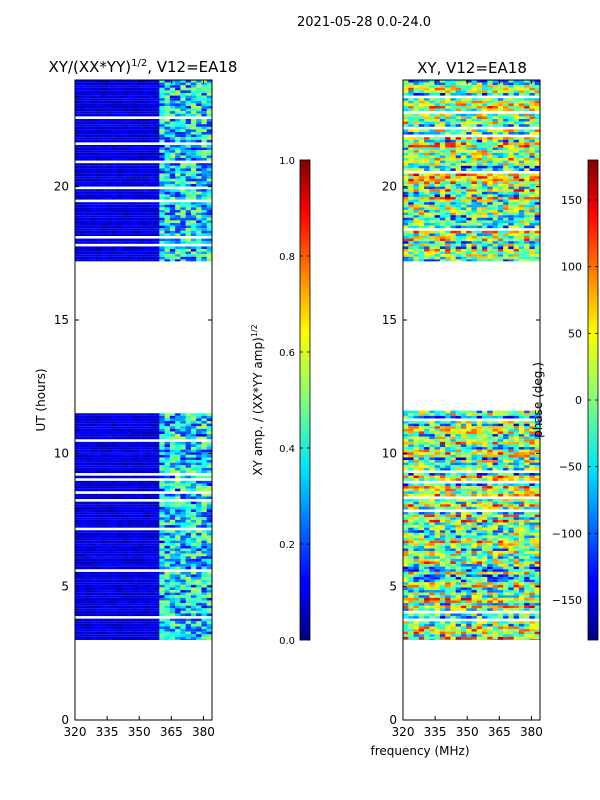  Describe the element at coordinates (61, 187) in the screenshot. I see `y-tick-label: 20` at that location.